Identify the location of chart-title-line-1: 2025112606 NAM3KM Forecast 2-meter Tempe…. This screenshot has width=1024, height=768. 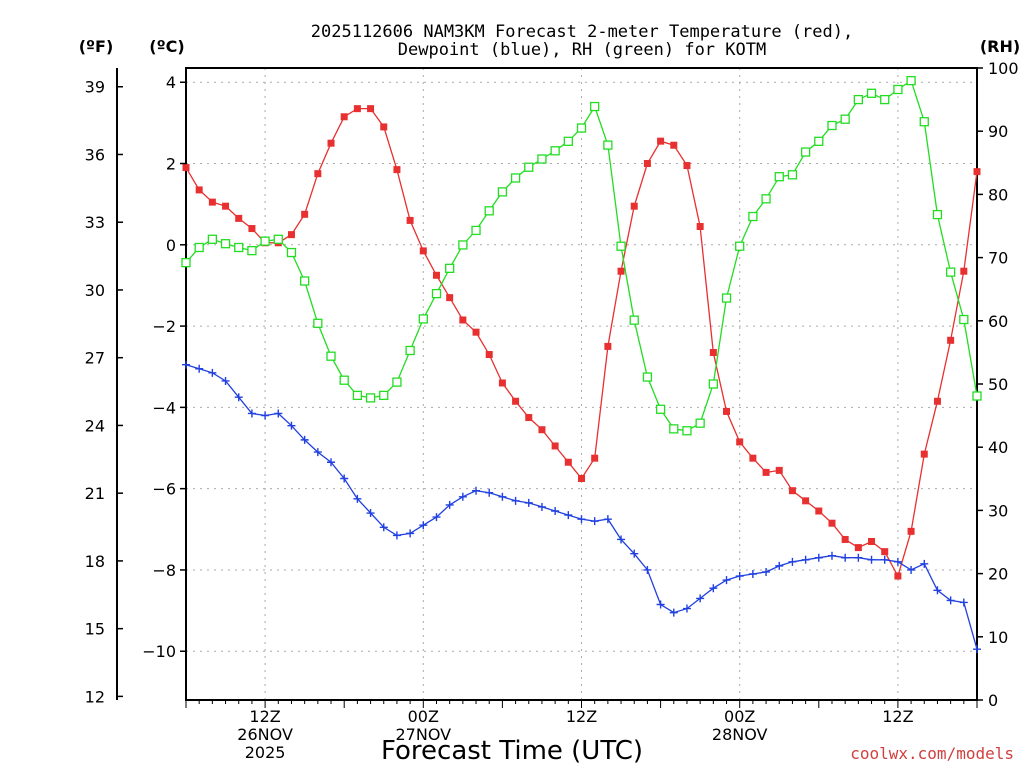
(582, 32).